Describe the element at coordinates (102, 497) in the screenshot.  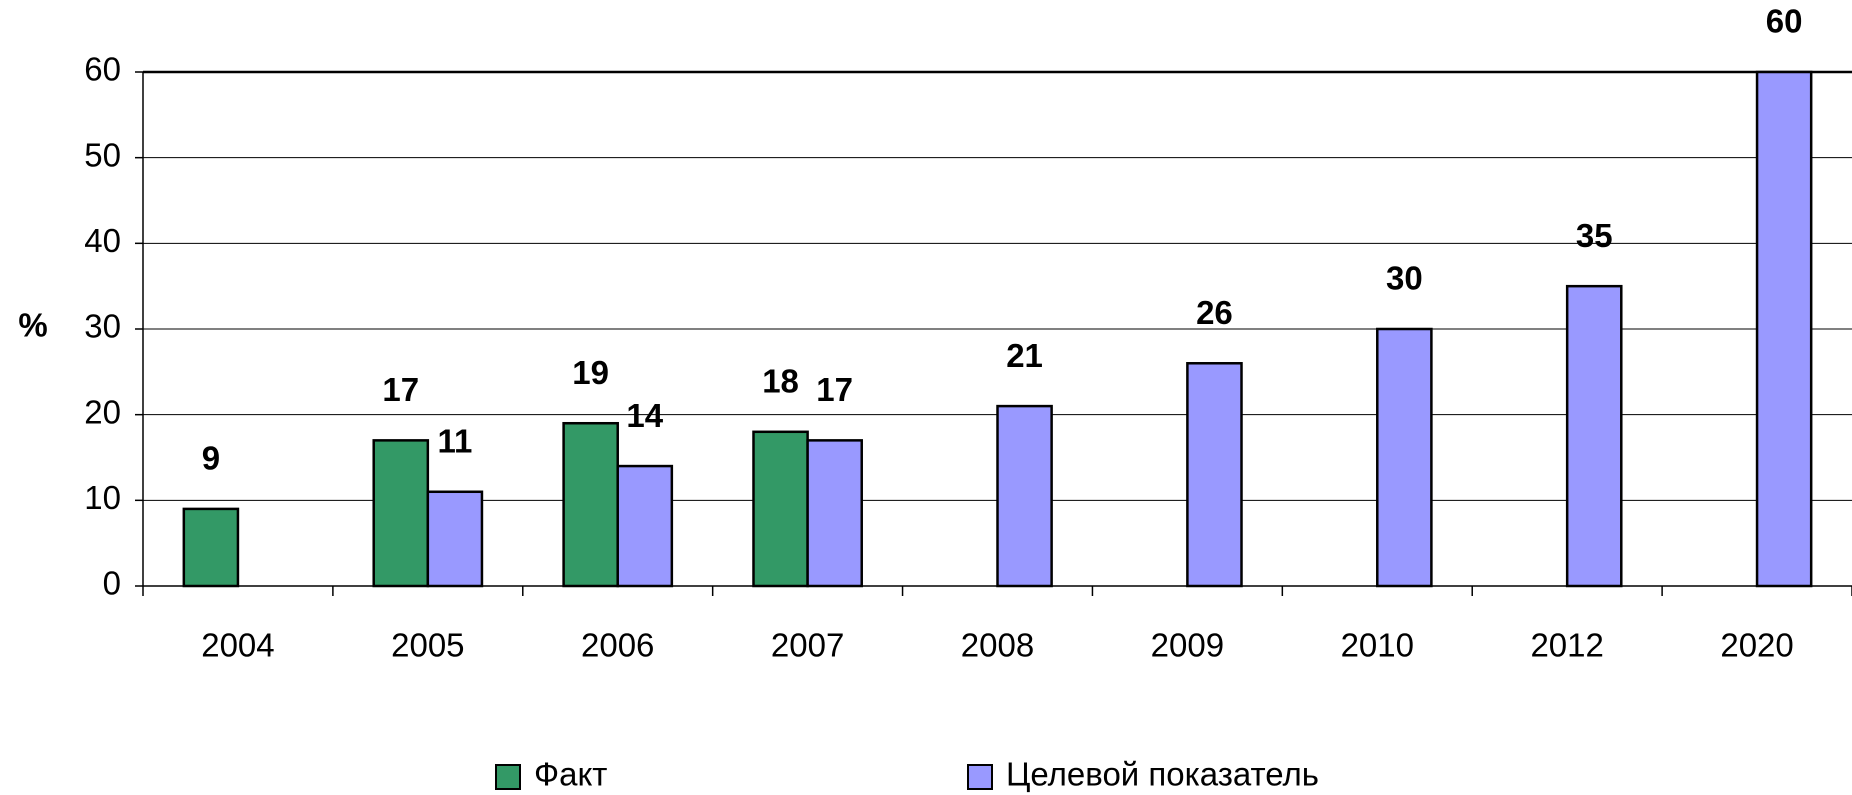
I see `y-tick-label: 10` at that location.